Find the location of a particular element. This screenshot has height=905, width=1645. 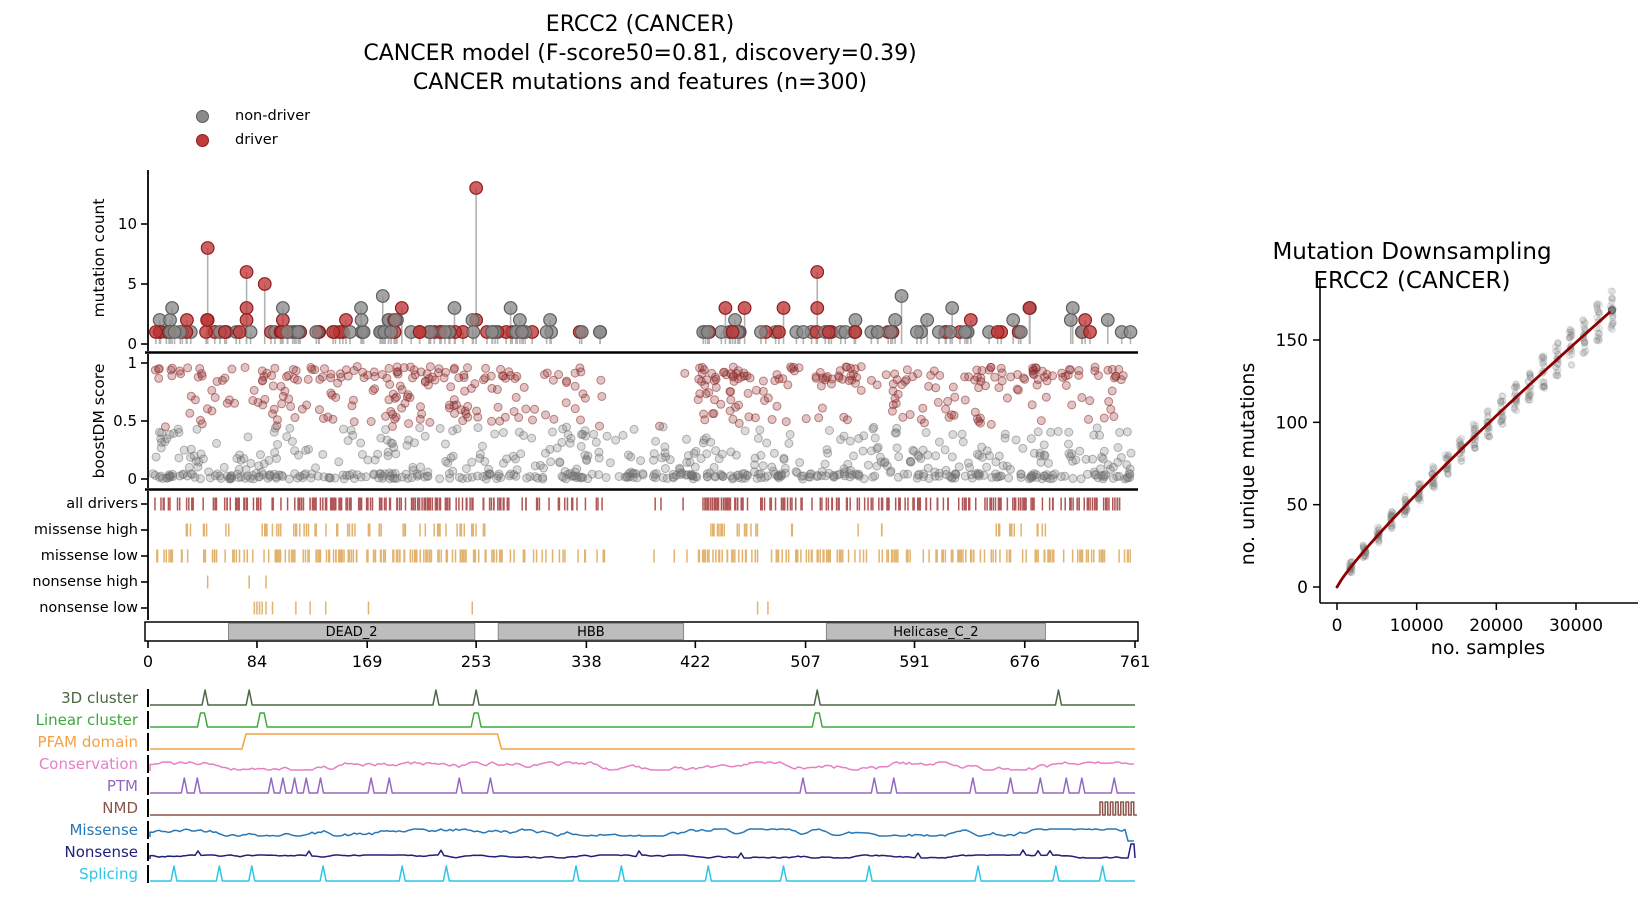

ds-xtick-label: 0 is located at coordinates (1337, 626).